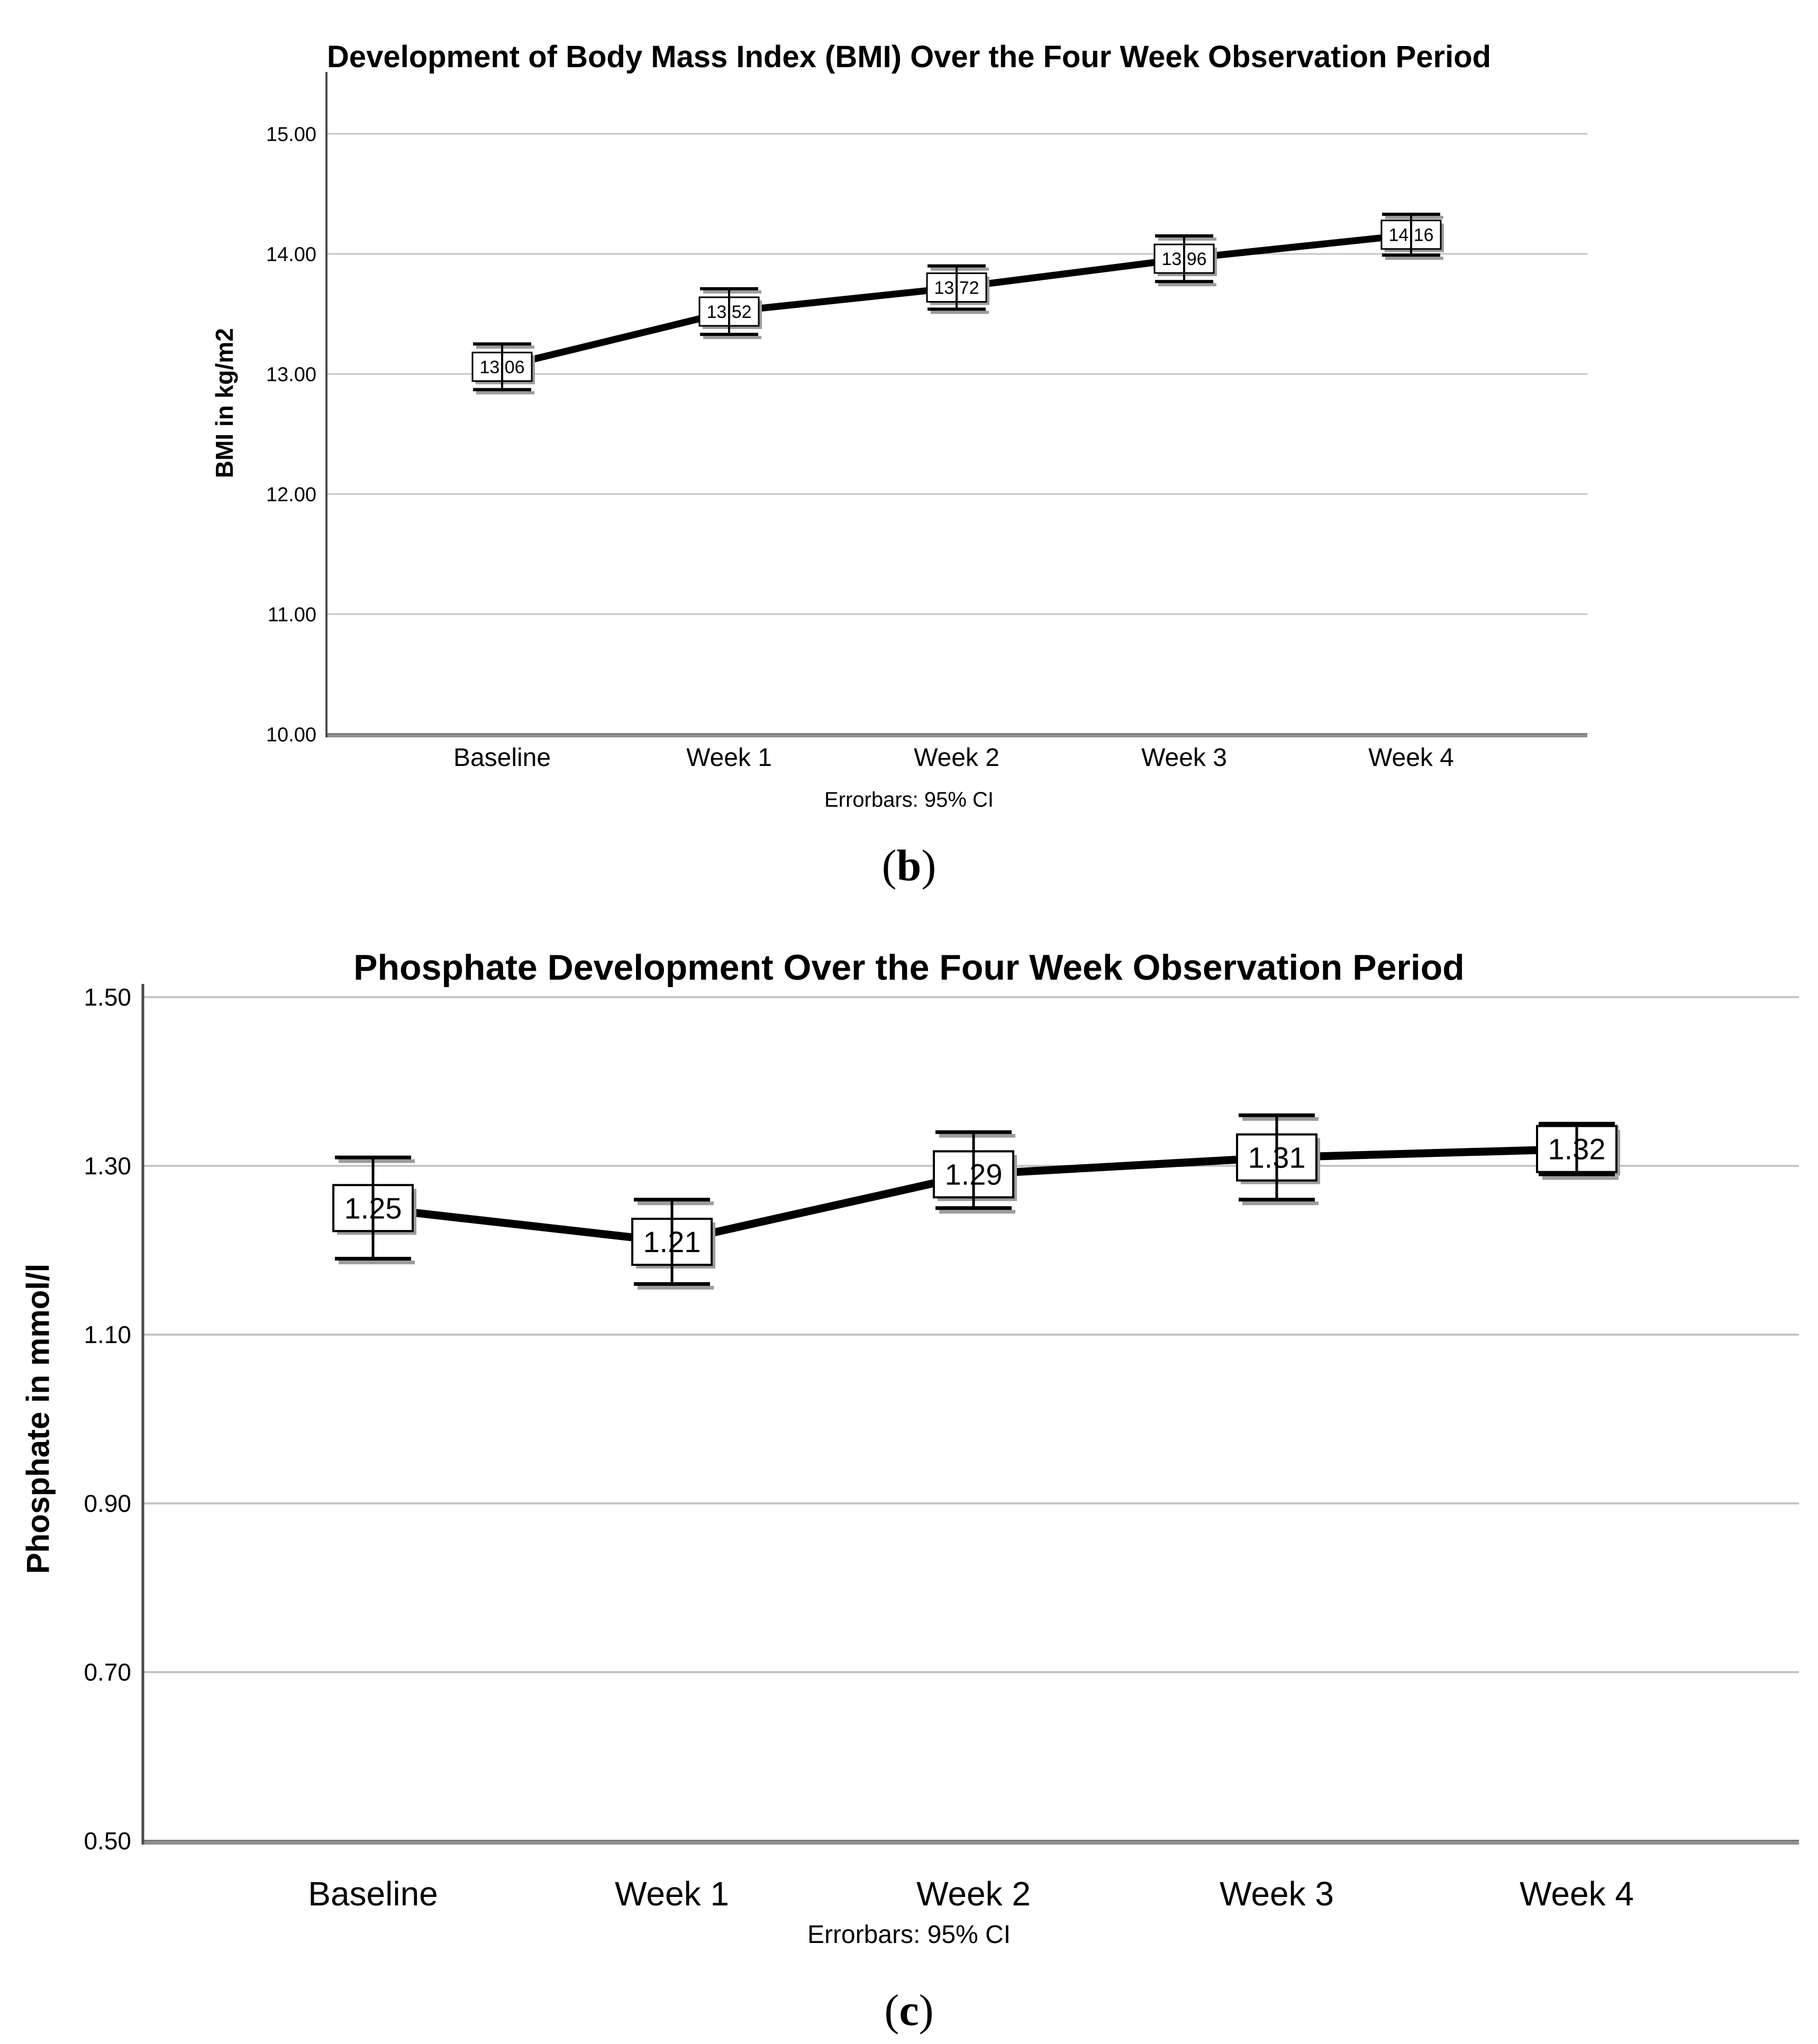 Image resolution: width=1818 pixels, height=2044 pixels. Describe the element at coordinates (291, 134) in the screenshot. I see `y-tick-label: 15.00` at that location.